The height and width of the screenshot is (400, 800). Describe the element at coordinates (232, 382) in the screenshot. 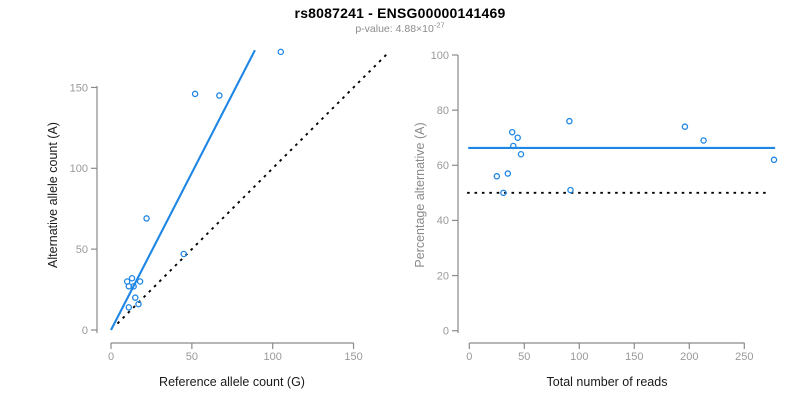

I see `x-axis-title: Reference allele count (G)` at that location.